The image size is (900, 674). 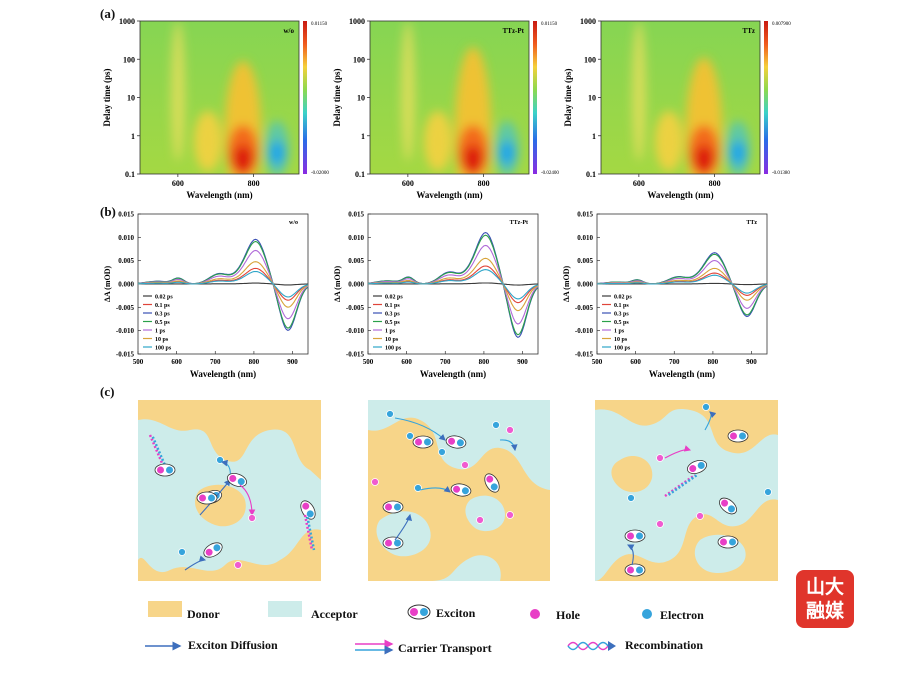 I want to click on y-tick-label: 0.015, so click(x=585, y=215).